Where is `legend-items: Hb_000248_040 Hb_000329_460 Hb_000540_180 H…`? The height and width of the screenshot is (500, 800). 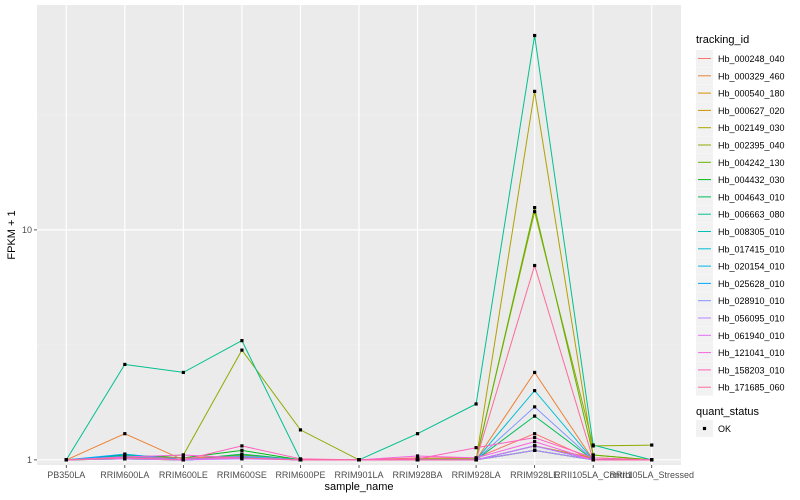
legend-items: Hb_000248_040 Hb_000329_460 Hb_000540_180 H… is located at coordinates (740, 223).